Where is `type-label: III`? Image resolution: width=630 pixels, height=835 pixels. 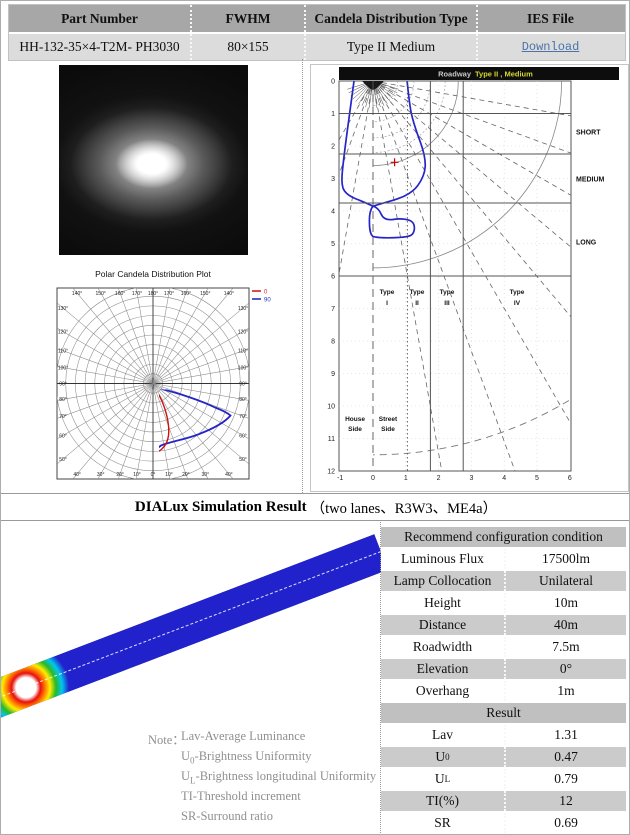 type-label: III is located at coordinates (447, 303).